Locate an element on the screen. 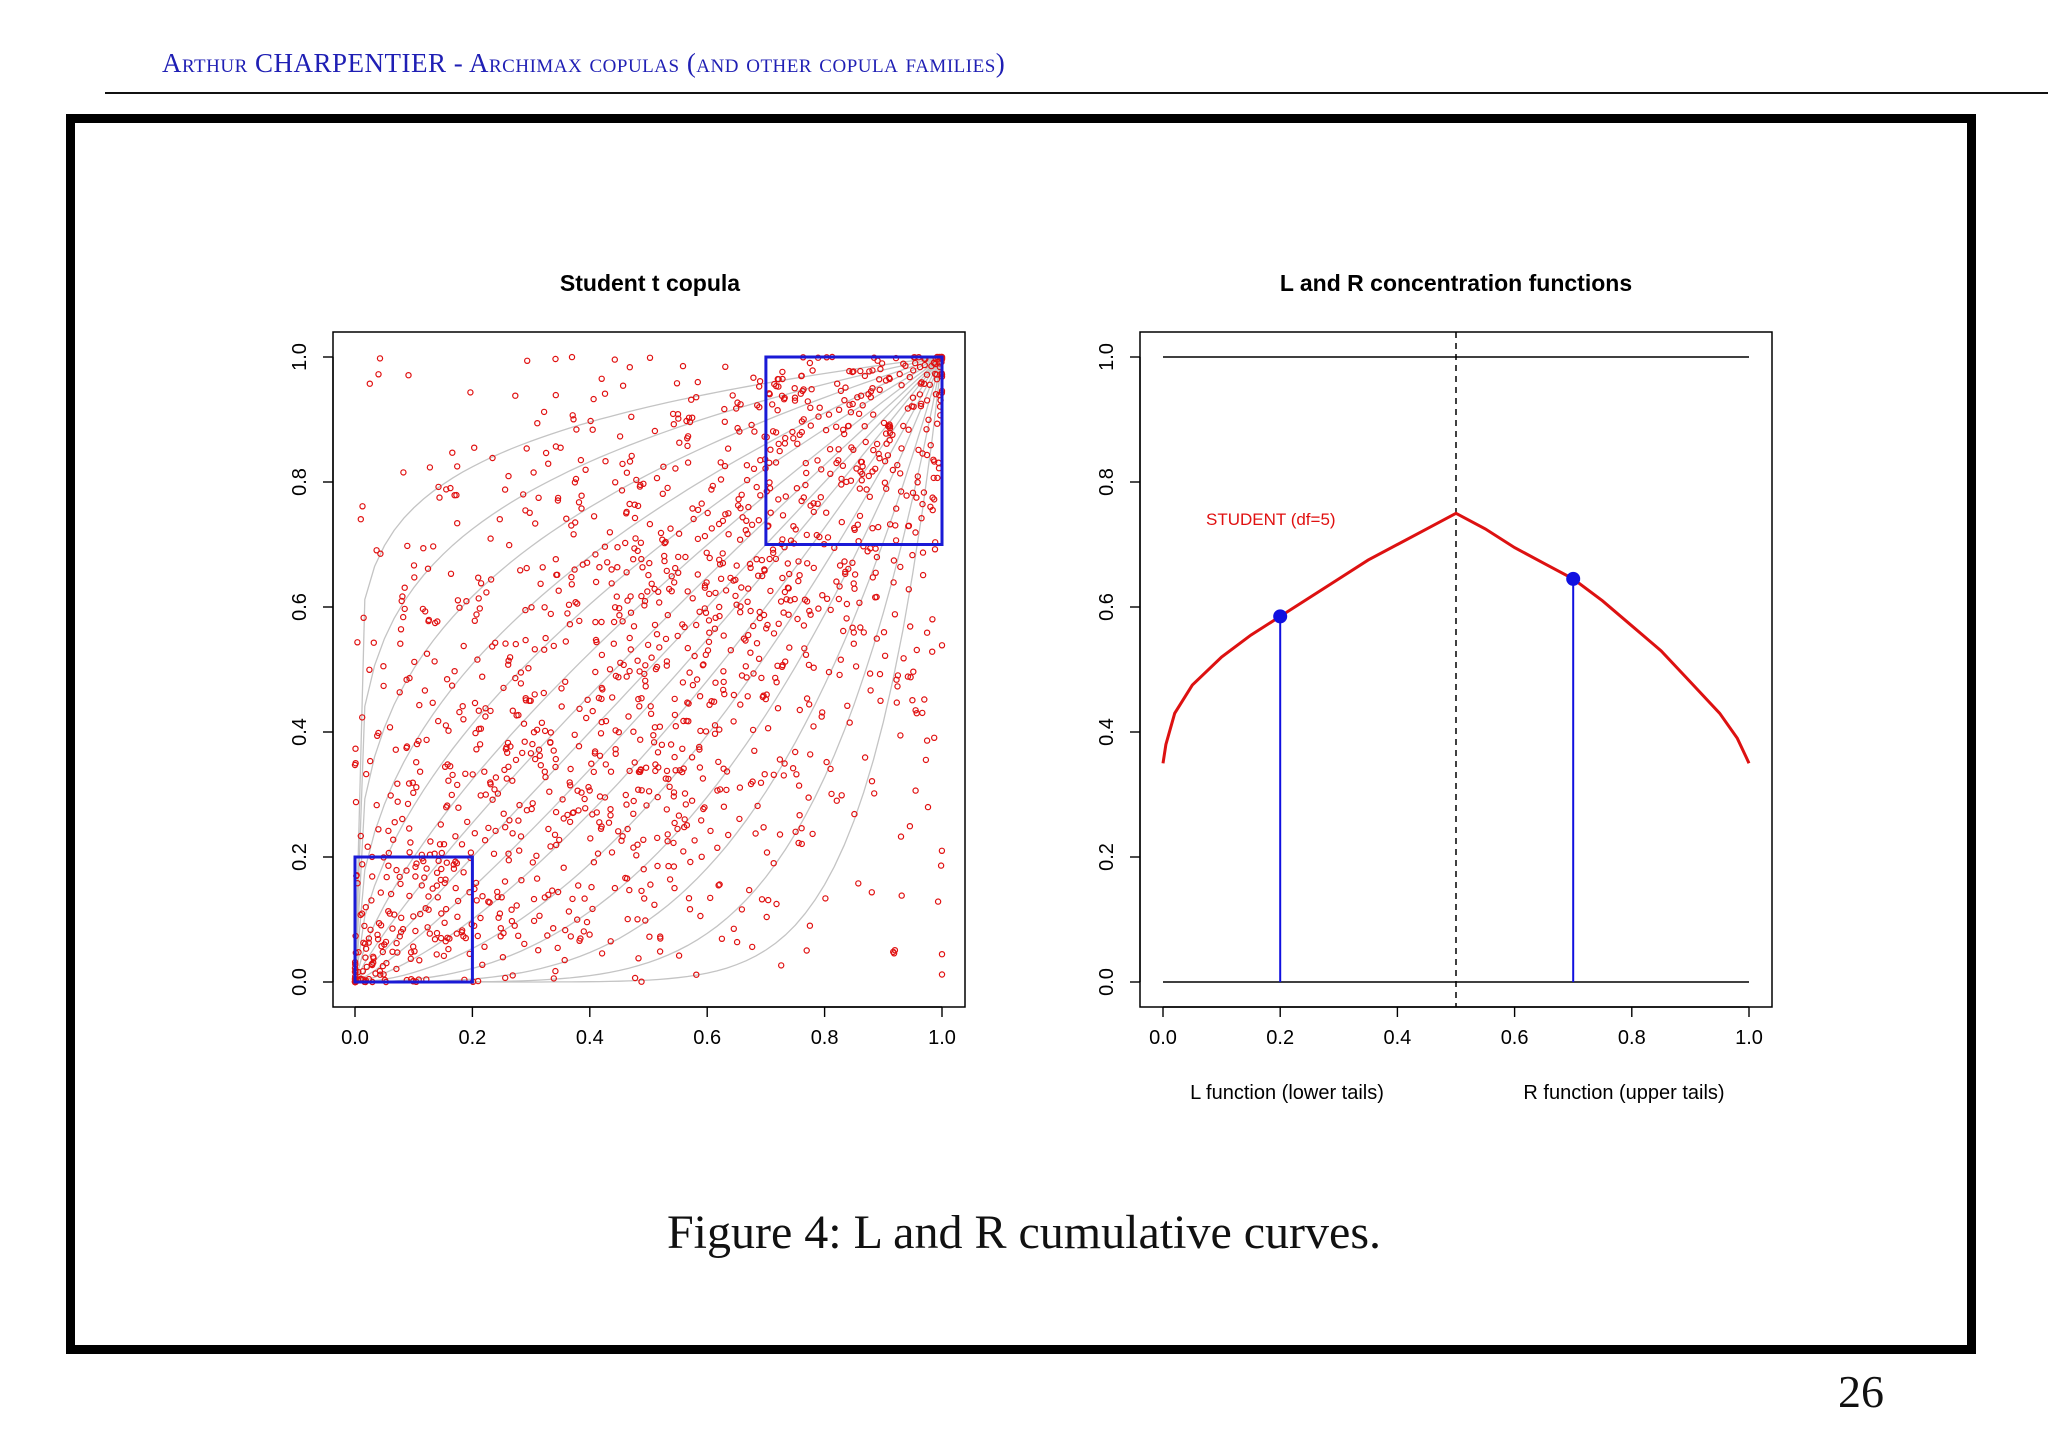  contour-lines is located at coordinates (648, 669).